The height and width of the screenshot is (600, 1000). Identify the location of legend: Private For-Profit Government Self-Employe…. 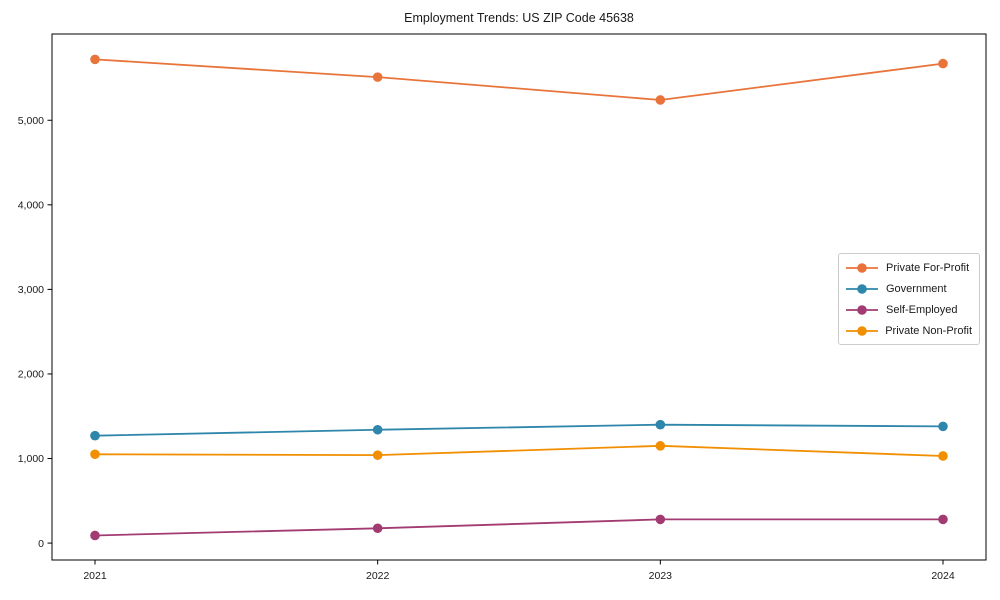
(909, 299).